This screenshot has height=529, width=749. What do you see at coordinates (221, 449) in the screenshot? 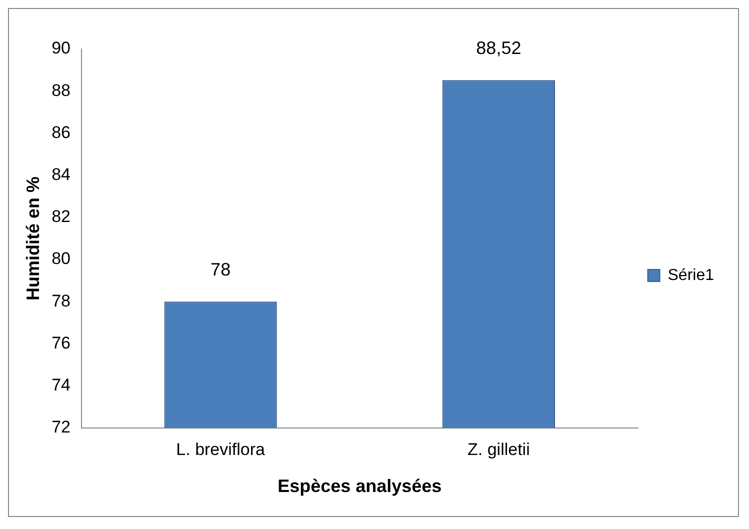
I see `x-tick-label: L. breviflora` at bounding box center [221, 449].